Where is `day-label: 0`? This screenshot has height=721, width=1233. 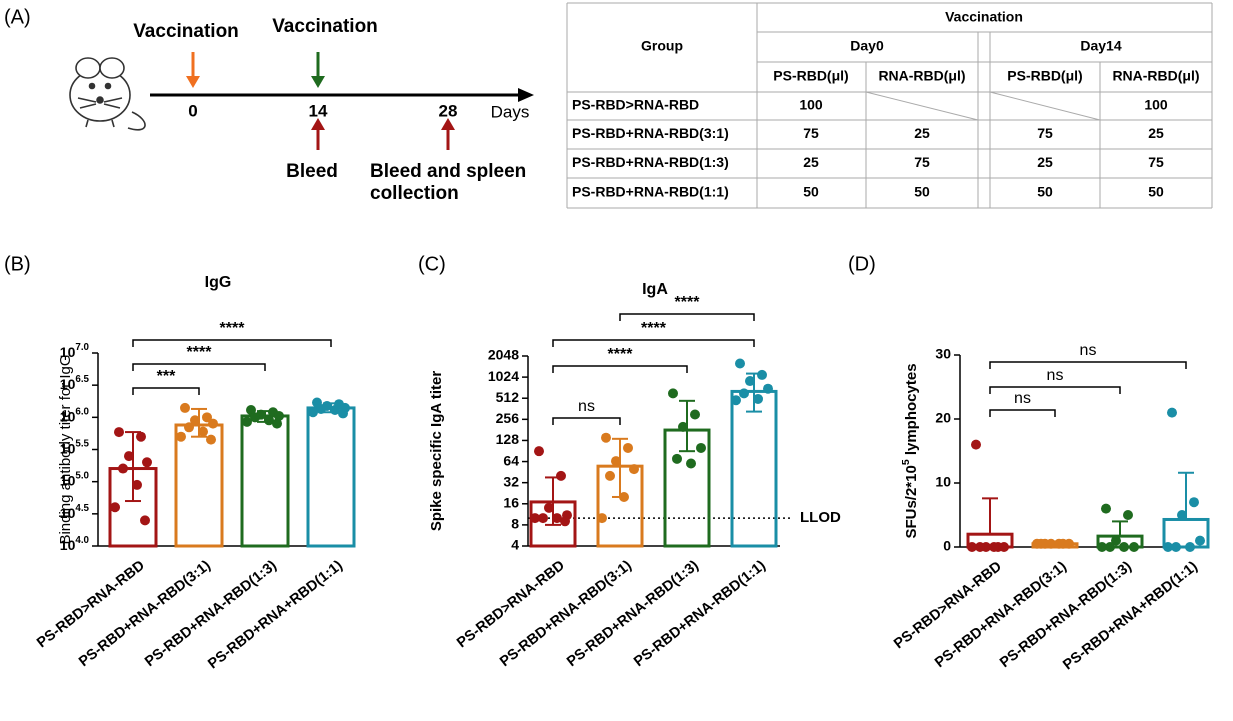
day-label: 0 is located at coordinates (192, 110).